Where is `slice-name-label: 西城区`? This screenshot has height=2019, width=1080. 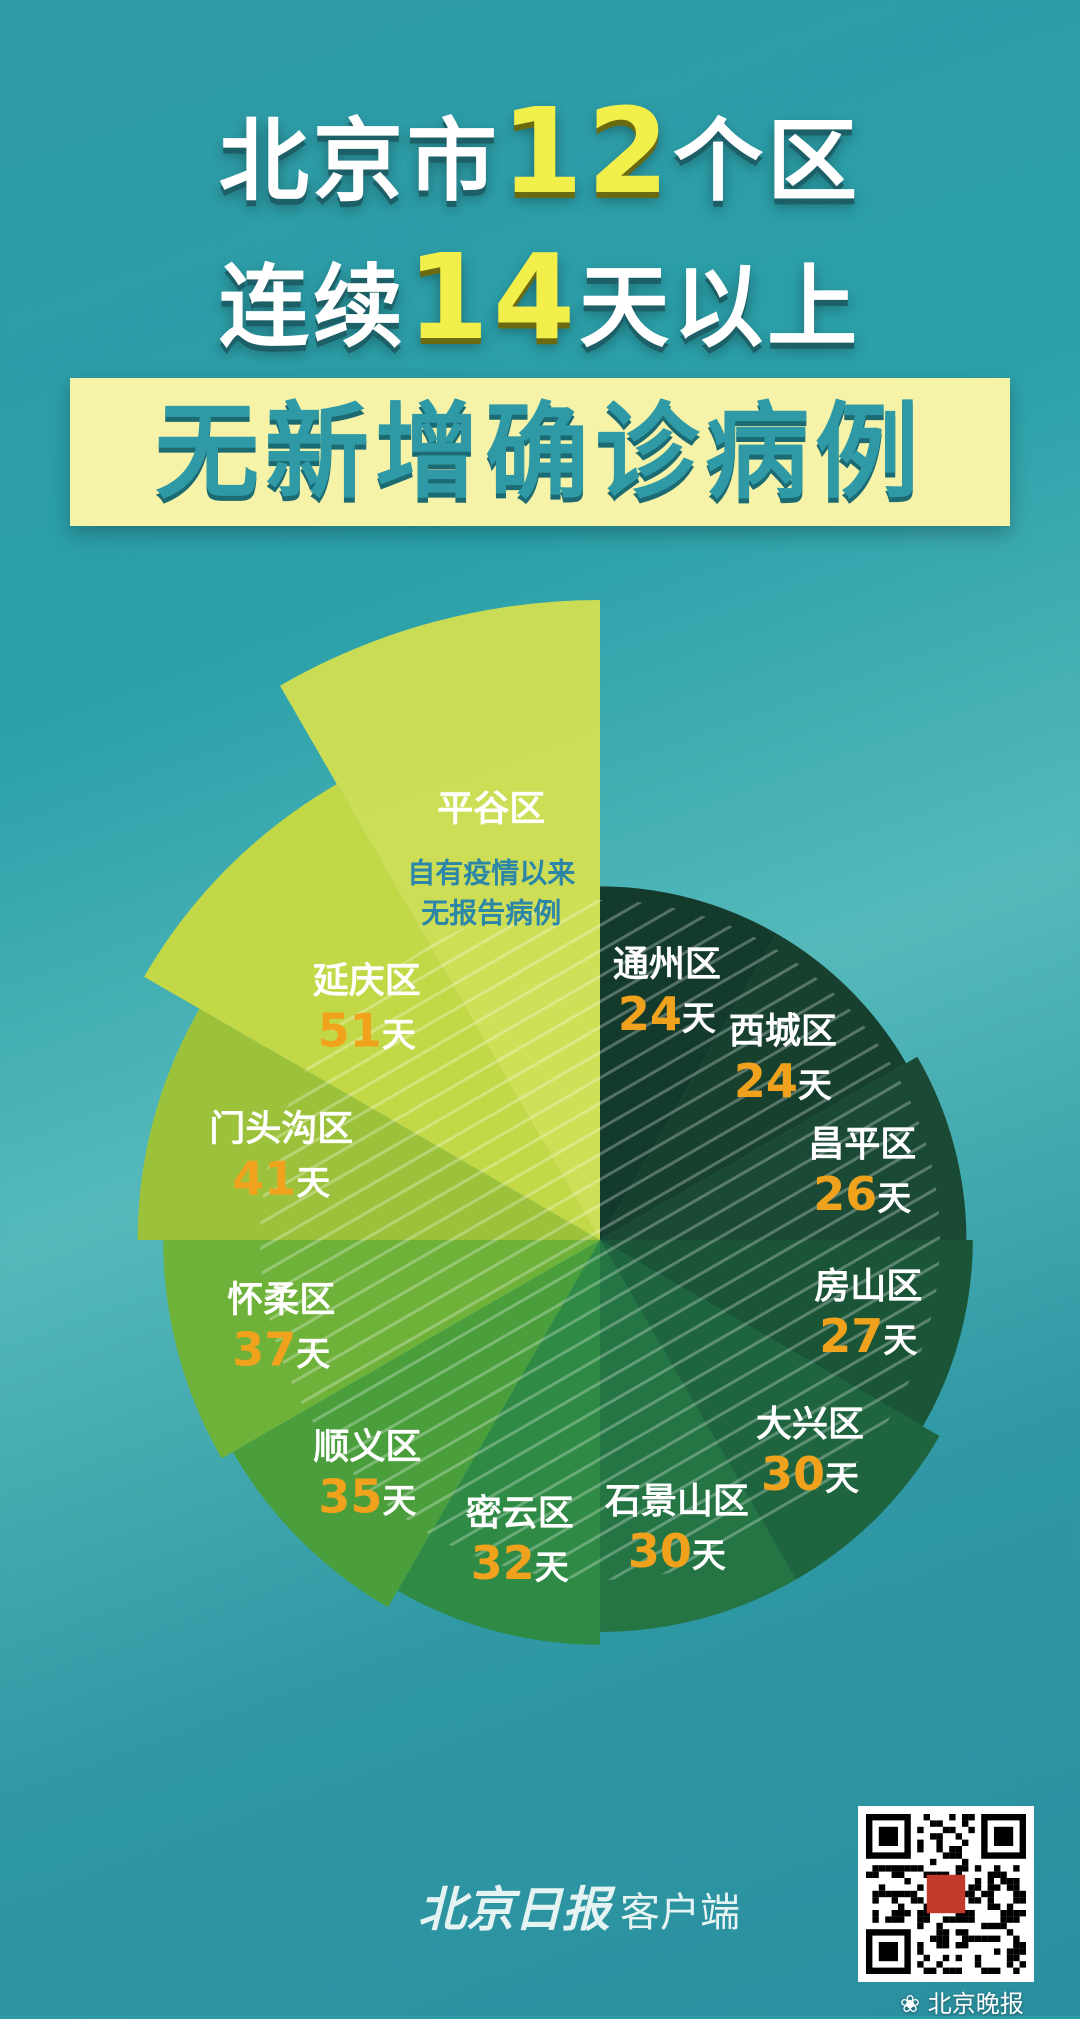
slice-name-label: 西城区 is located at coordinates (783, 1031).